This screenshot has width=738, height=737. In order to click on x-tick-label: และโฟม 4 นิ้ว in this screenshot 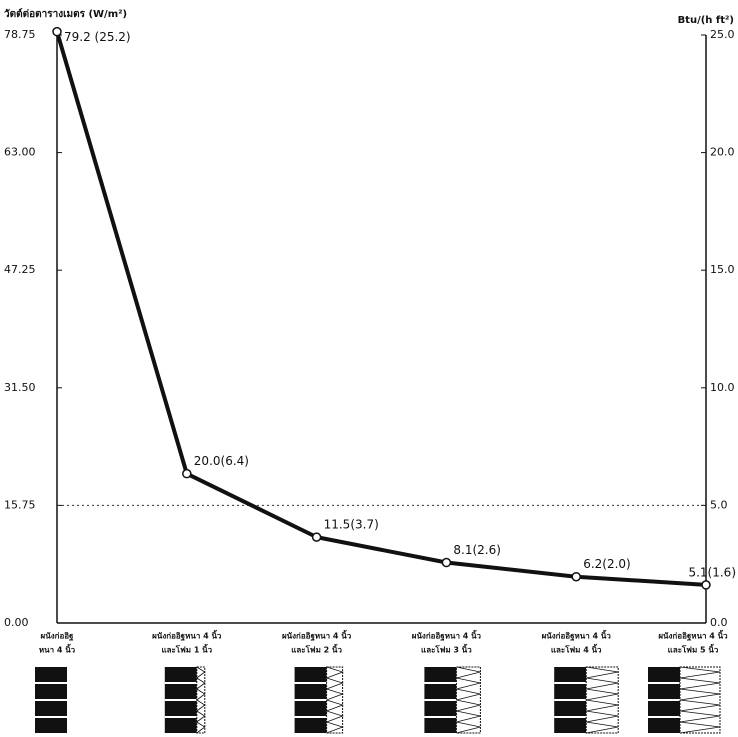, I will do `click(576, 649)`.